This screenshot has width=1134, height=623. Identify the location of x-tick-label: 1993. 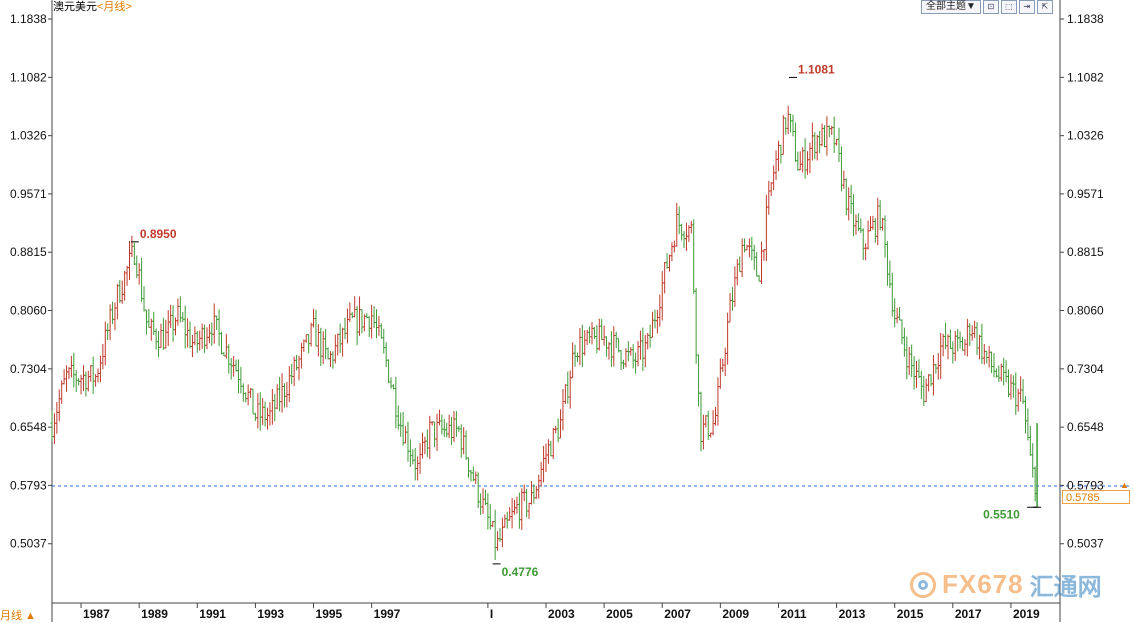
(270, 614).